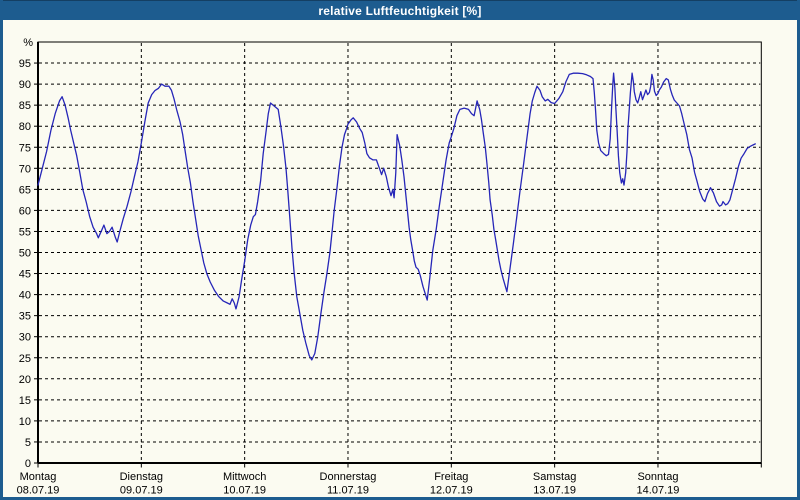 The height and width of the screenshot is (500, 800). What do you see at coordinates (25, 359) in the screenshot?
I see `y-tick-label: 25` at bounding box center [25, 359].